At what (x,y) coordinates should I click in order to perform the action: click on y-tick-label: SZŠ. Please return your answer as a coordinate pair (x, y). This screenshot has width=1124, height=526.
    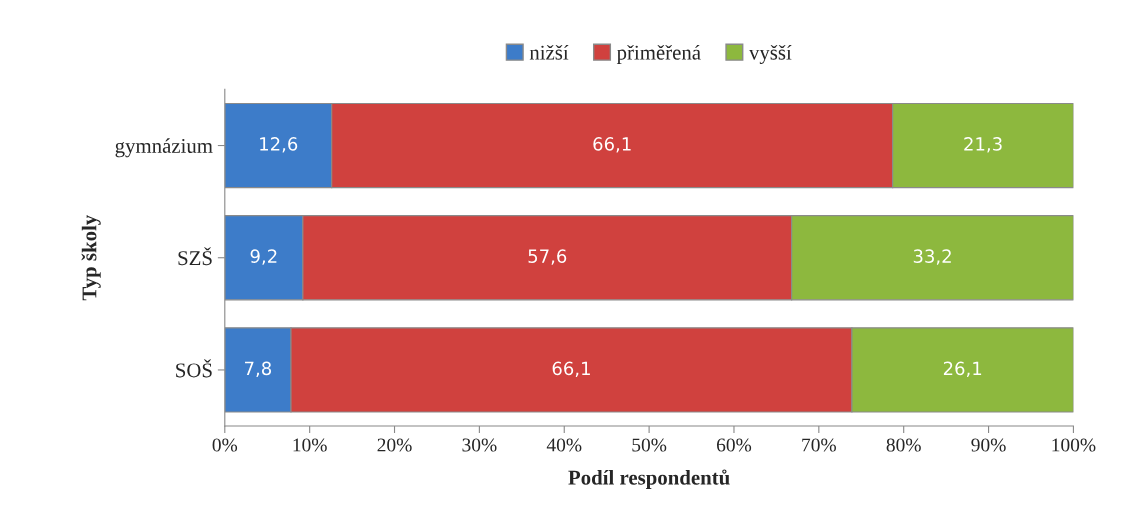
    Looking at the image, I should click on (195, 256).